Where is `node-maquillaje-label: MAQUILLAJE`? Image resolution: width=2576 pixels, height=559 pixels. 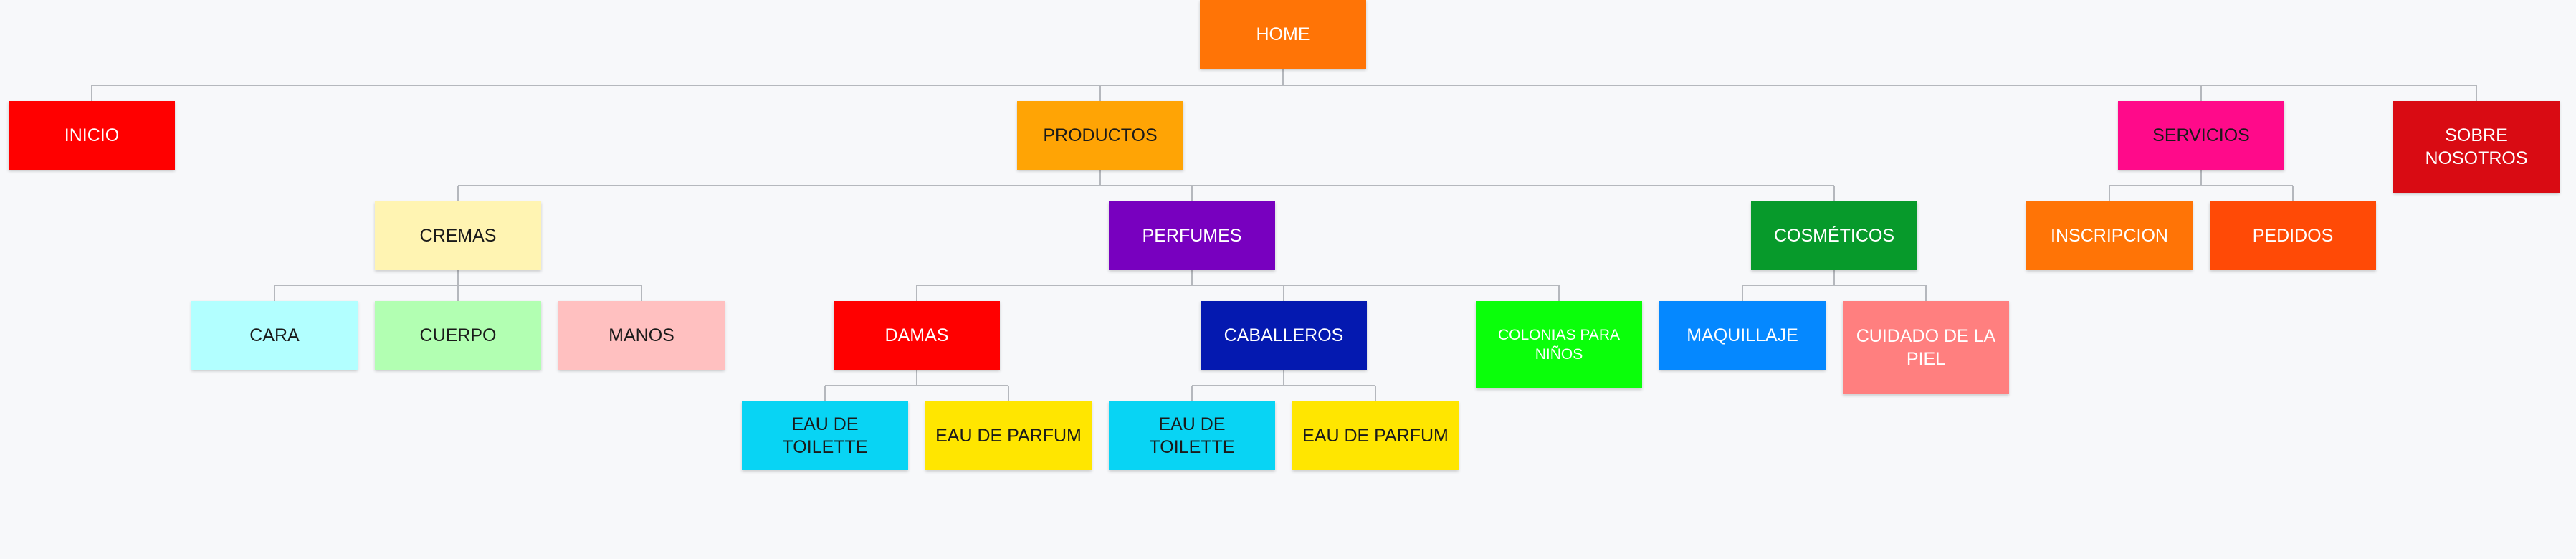
node-maquillaje-label: MAQUILLAJE is located at coordinates (1742, 335).